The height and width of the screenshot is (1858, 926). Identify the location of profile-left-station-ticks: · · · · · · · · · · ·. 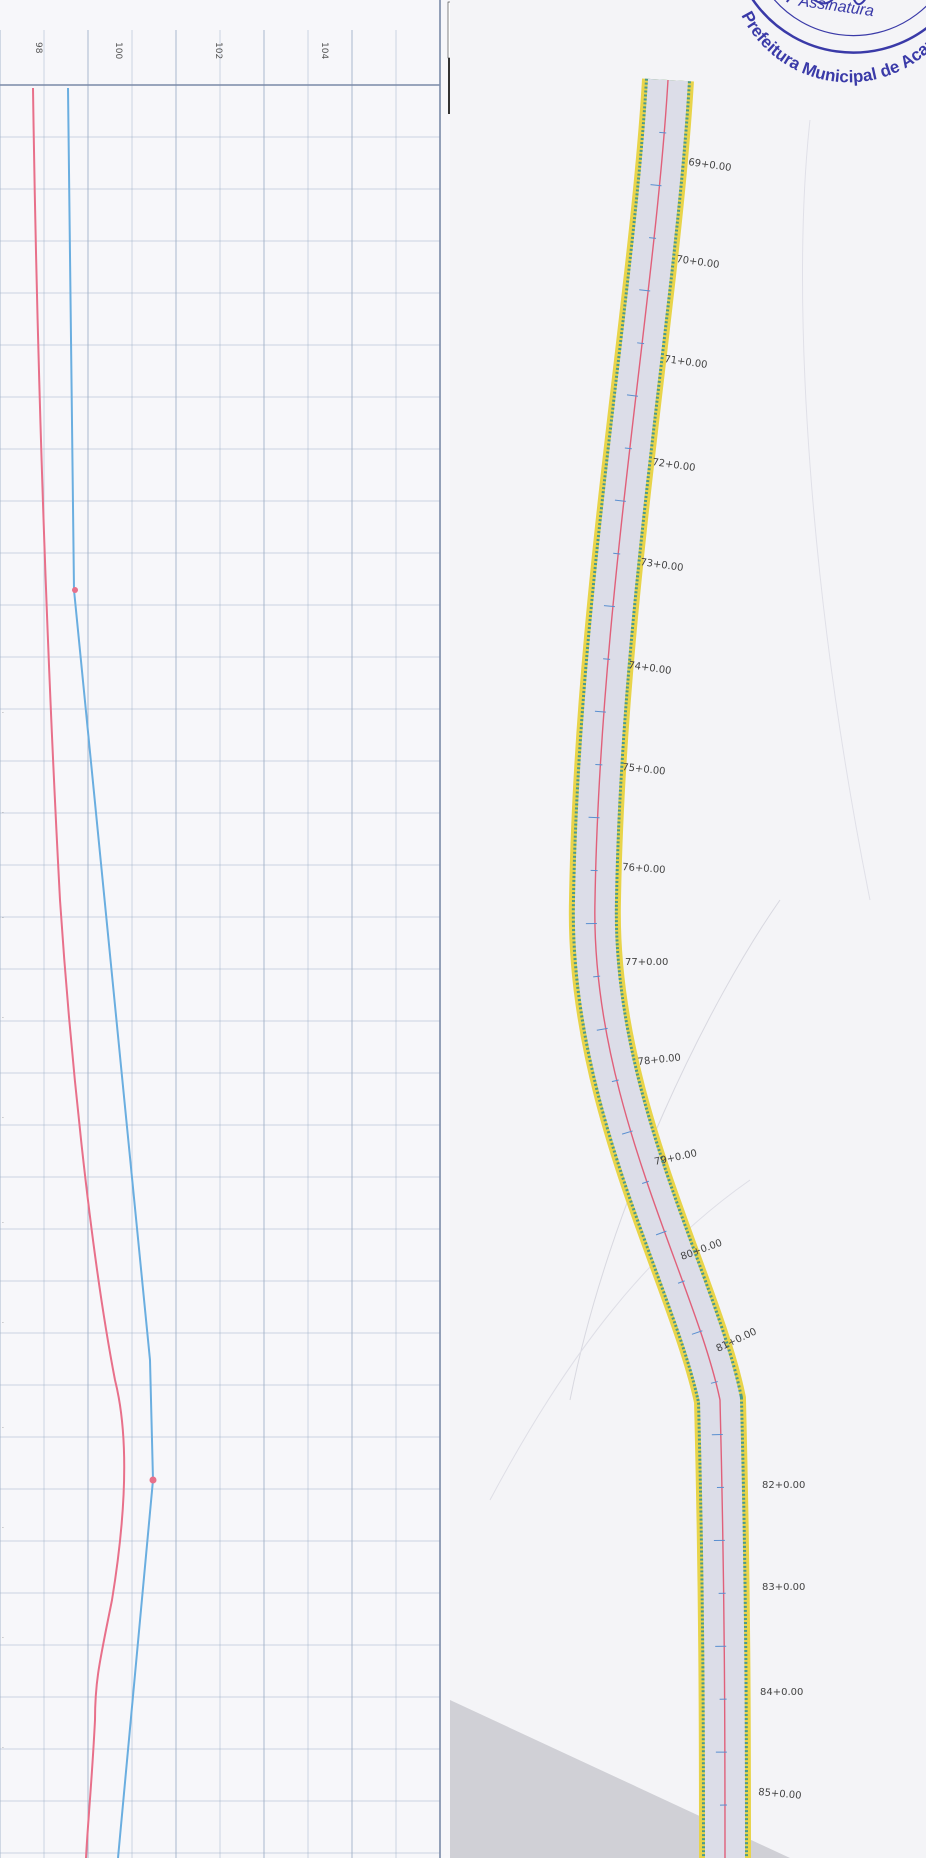
(3, 1231).